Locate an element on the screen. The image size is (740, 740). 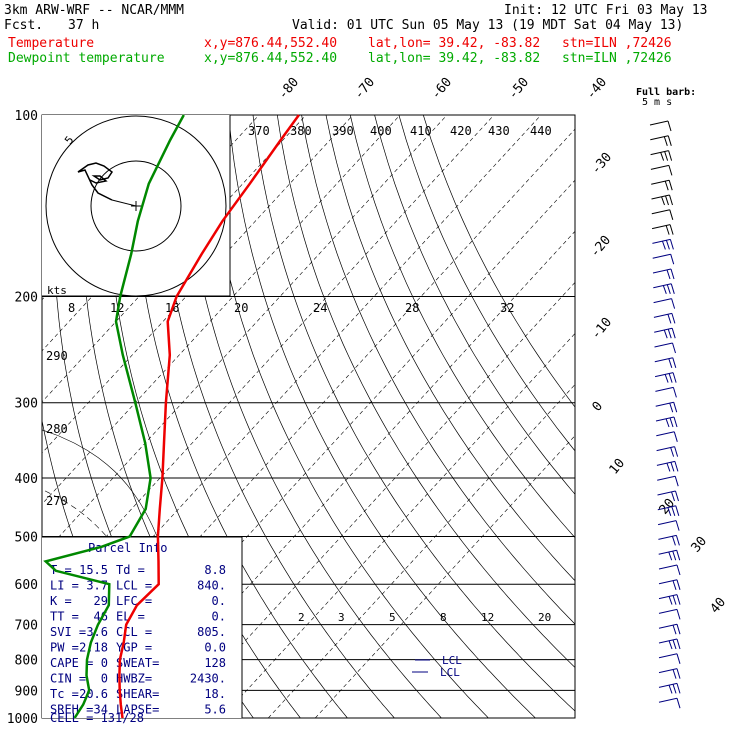
parcel-info-cell: LI = is located at coordinates (64, 586).